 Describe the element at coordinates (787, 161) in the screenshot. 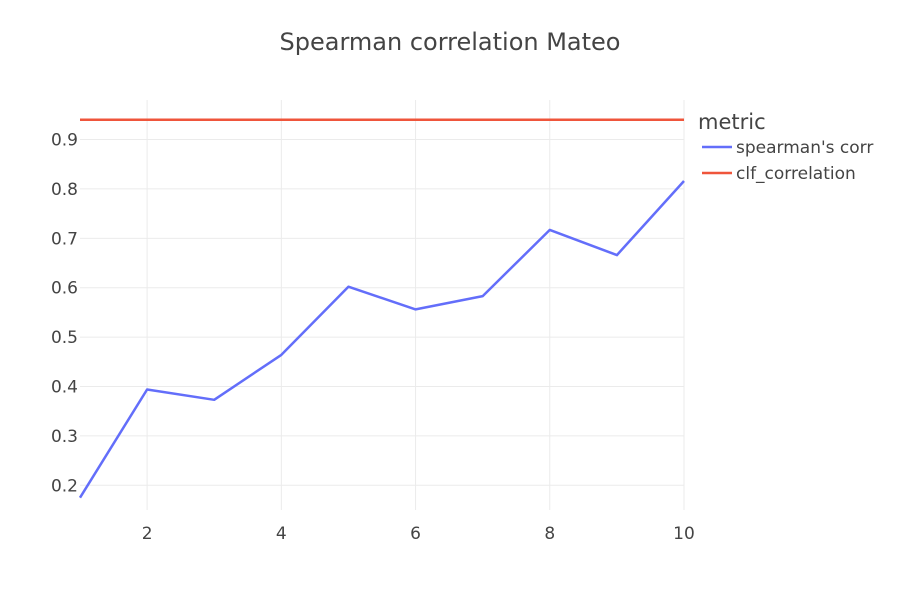

I see `legend-items: spearman's corr clf_correlation` at that location.